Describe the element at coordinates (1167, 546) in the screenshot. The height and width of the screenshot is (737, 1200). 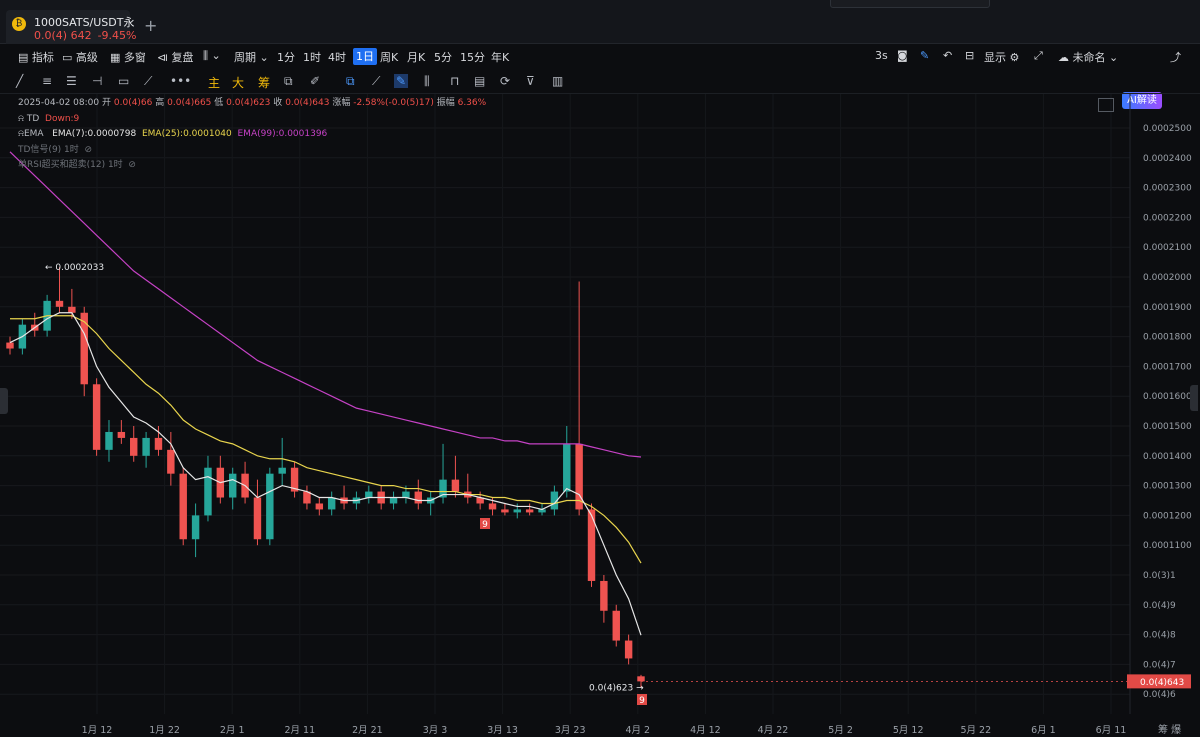
I see `y-tick-label: 0.0001100` at that location.